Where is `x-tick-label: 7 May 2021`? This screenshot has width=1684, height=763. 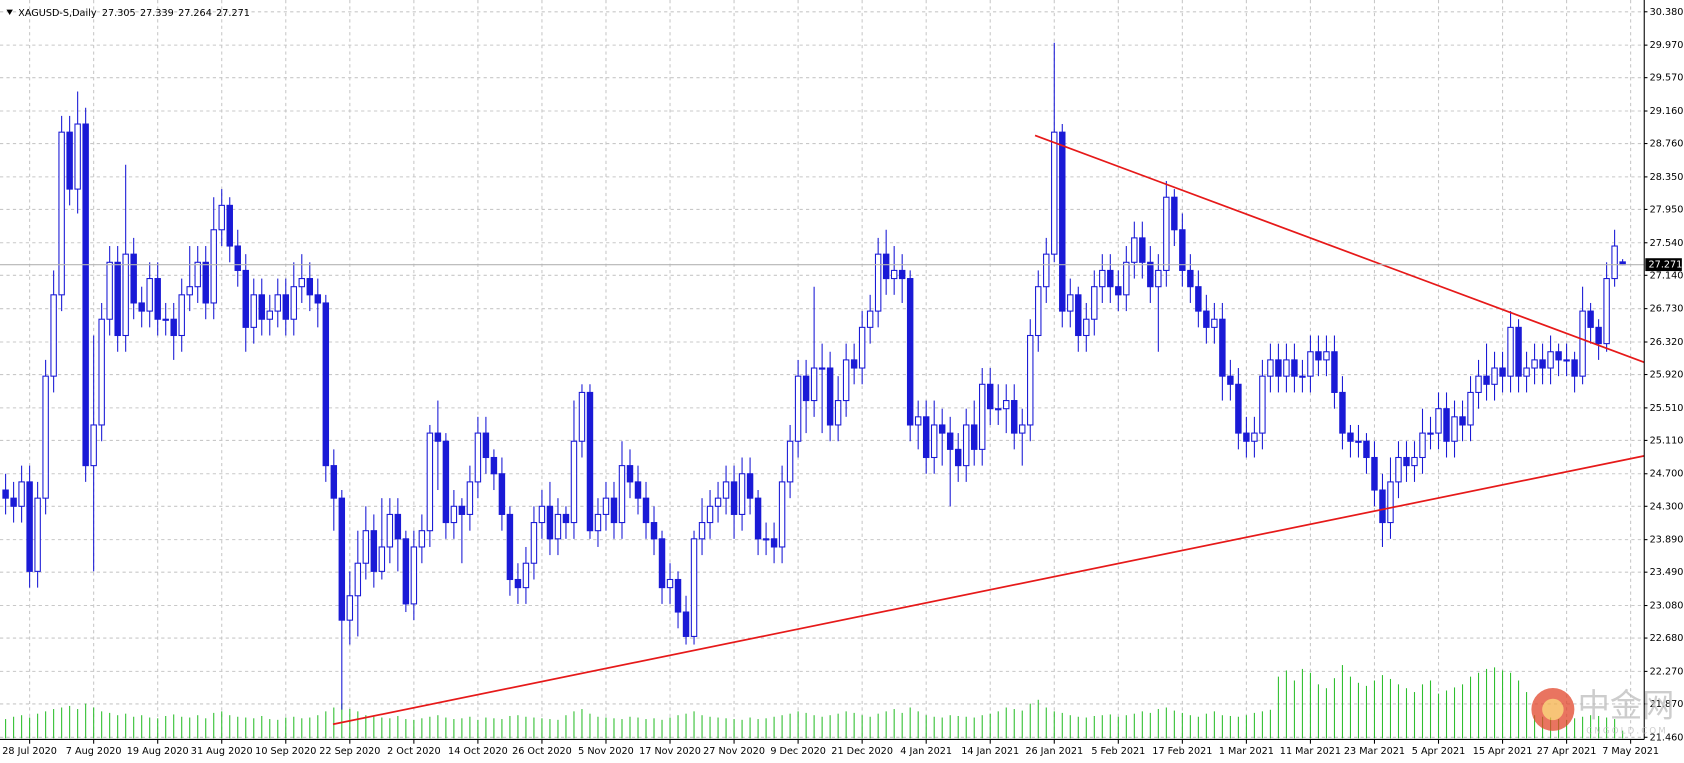
x-tick-label: 7 May 2021 is located at coordinates (1630, 751).